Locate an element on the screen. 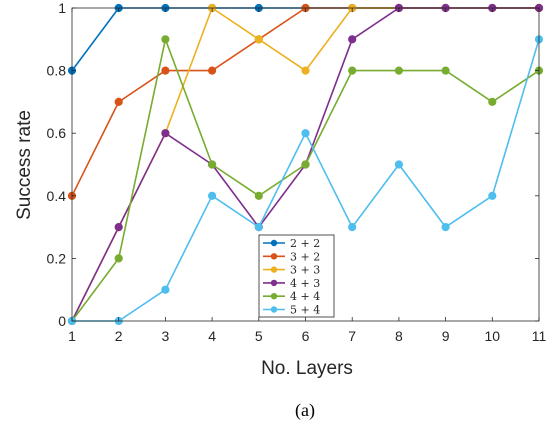 The image size is (557, 429). x-tick-label: 3 is located at coordinates (166, 336).